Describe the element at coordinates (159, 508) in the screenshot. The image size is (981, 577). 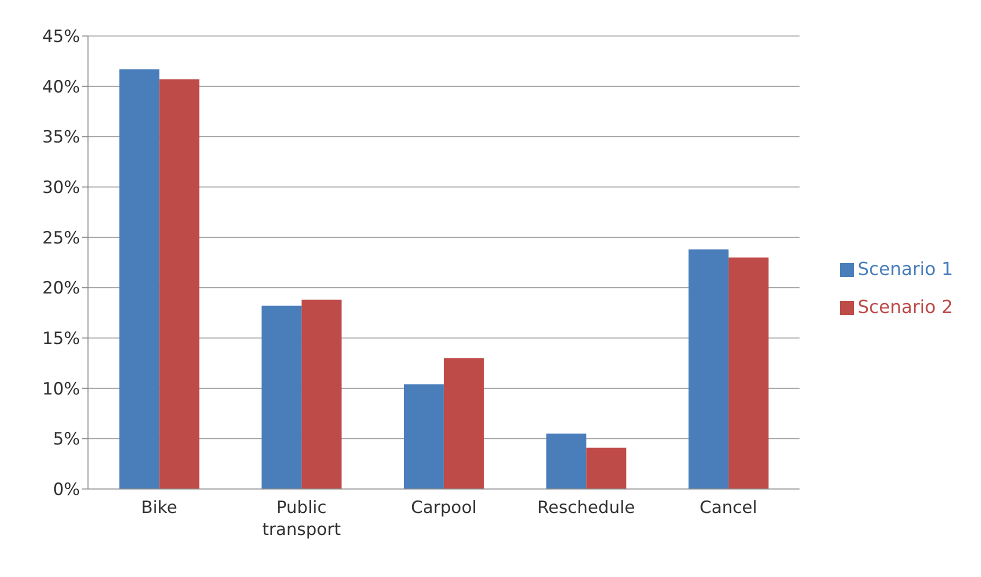
I see `x-tick-label: Bike` at that location.